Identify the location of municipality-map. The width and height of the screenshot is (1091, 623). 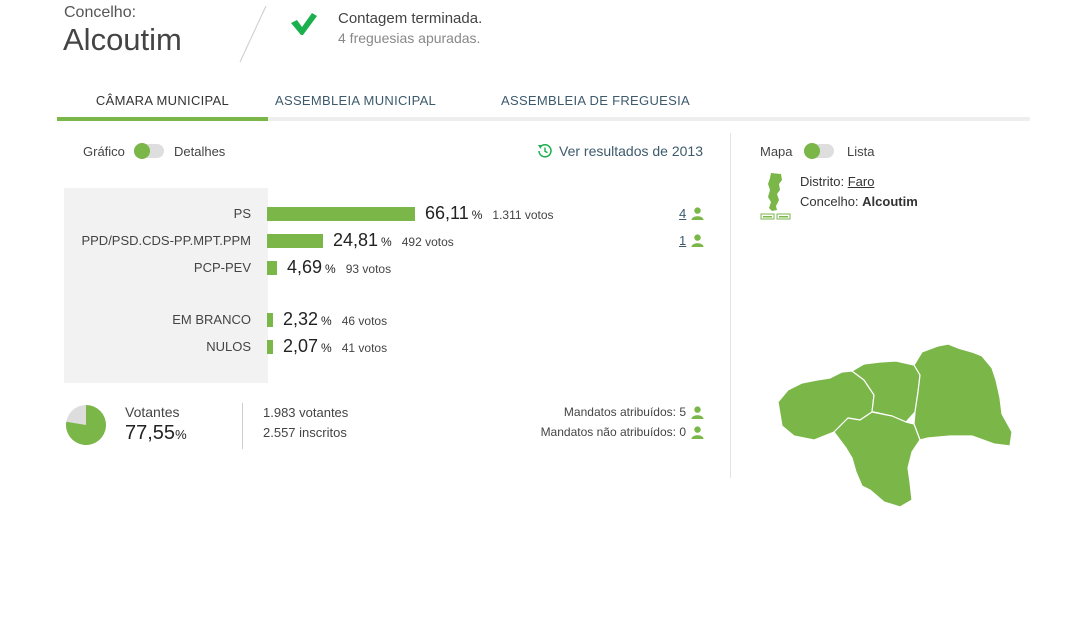
(893, 424).